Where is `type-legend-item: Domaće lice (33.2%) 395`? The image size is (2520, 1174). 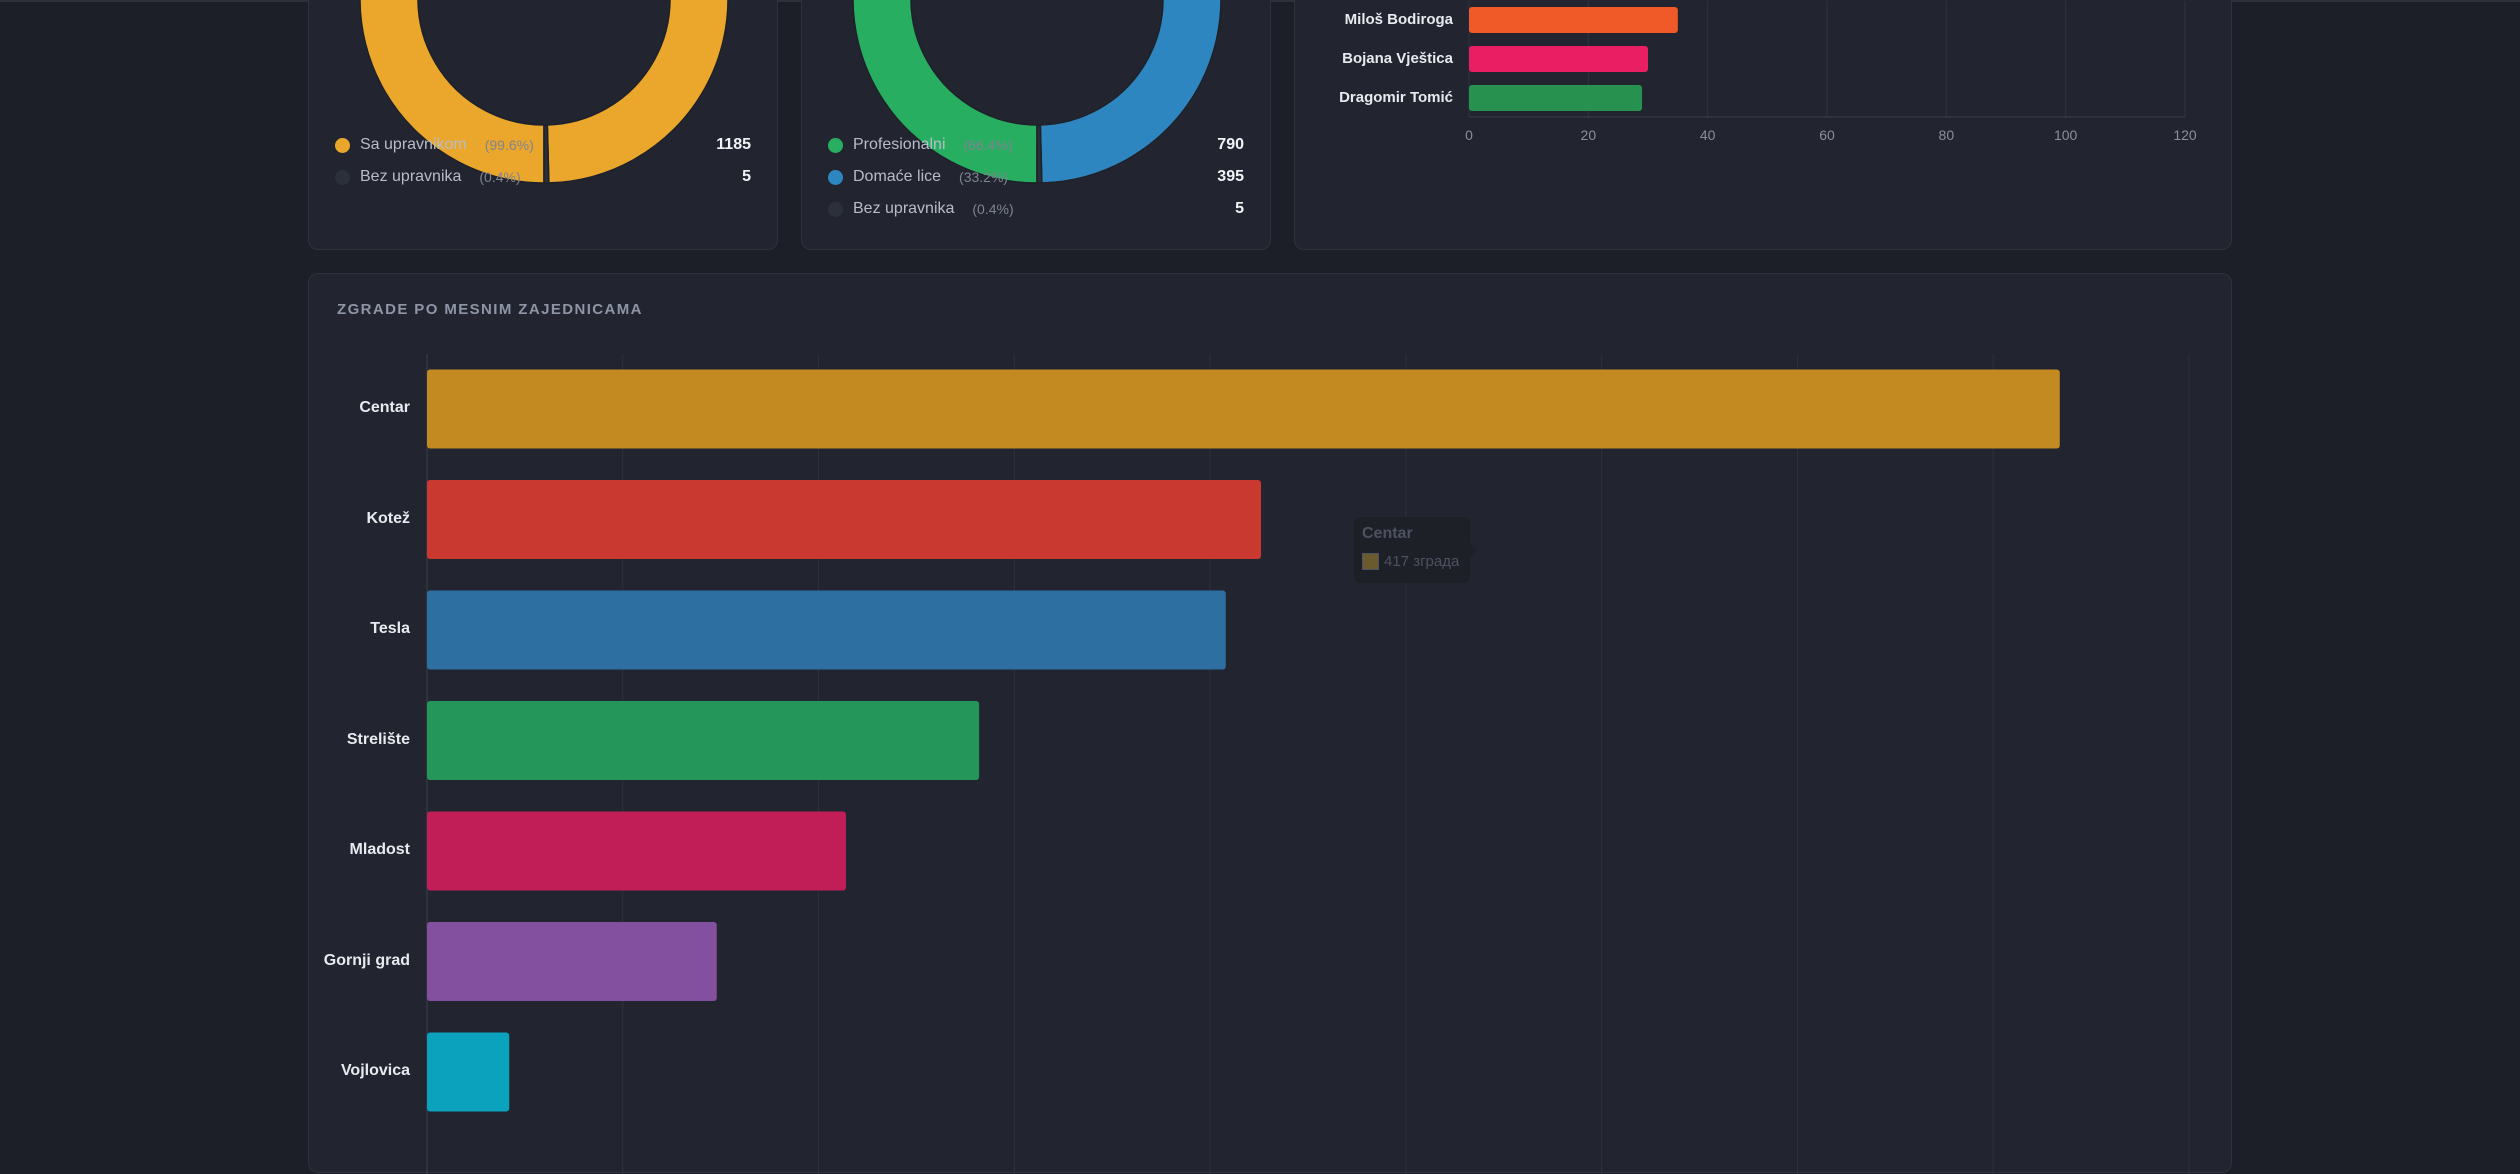 type-legend-item: Domaće lice (33.2%) 395 is located at coordinates (1036, 177).